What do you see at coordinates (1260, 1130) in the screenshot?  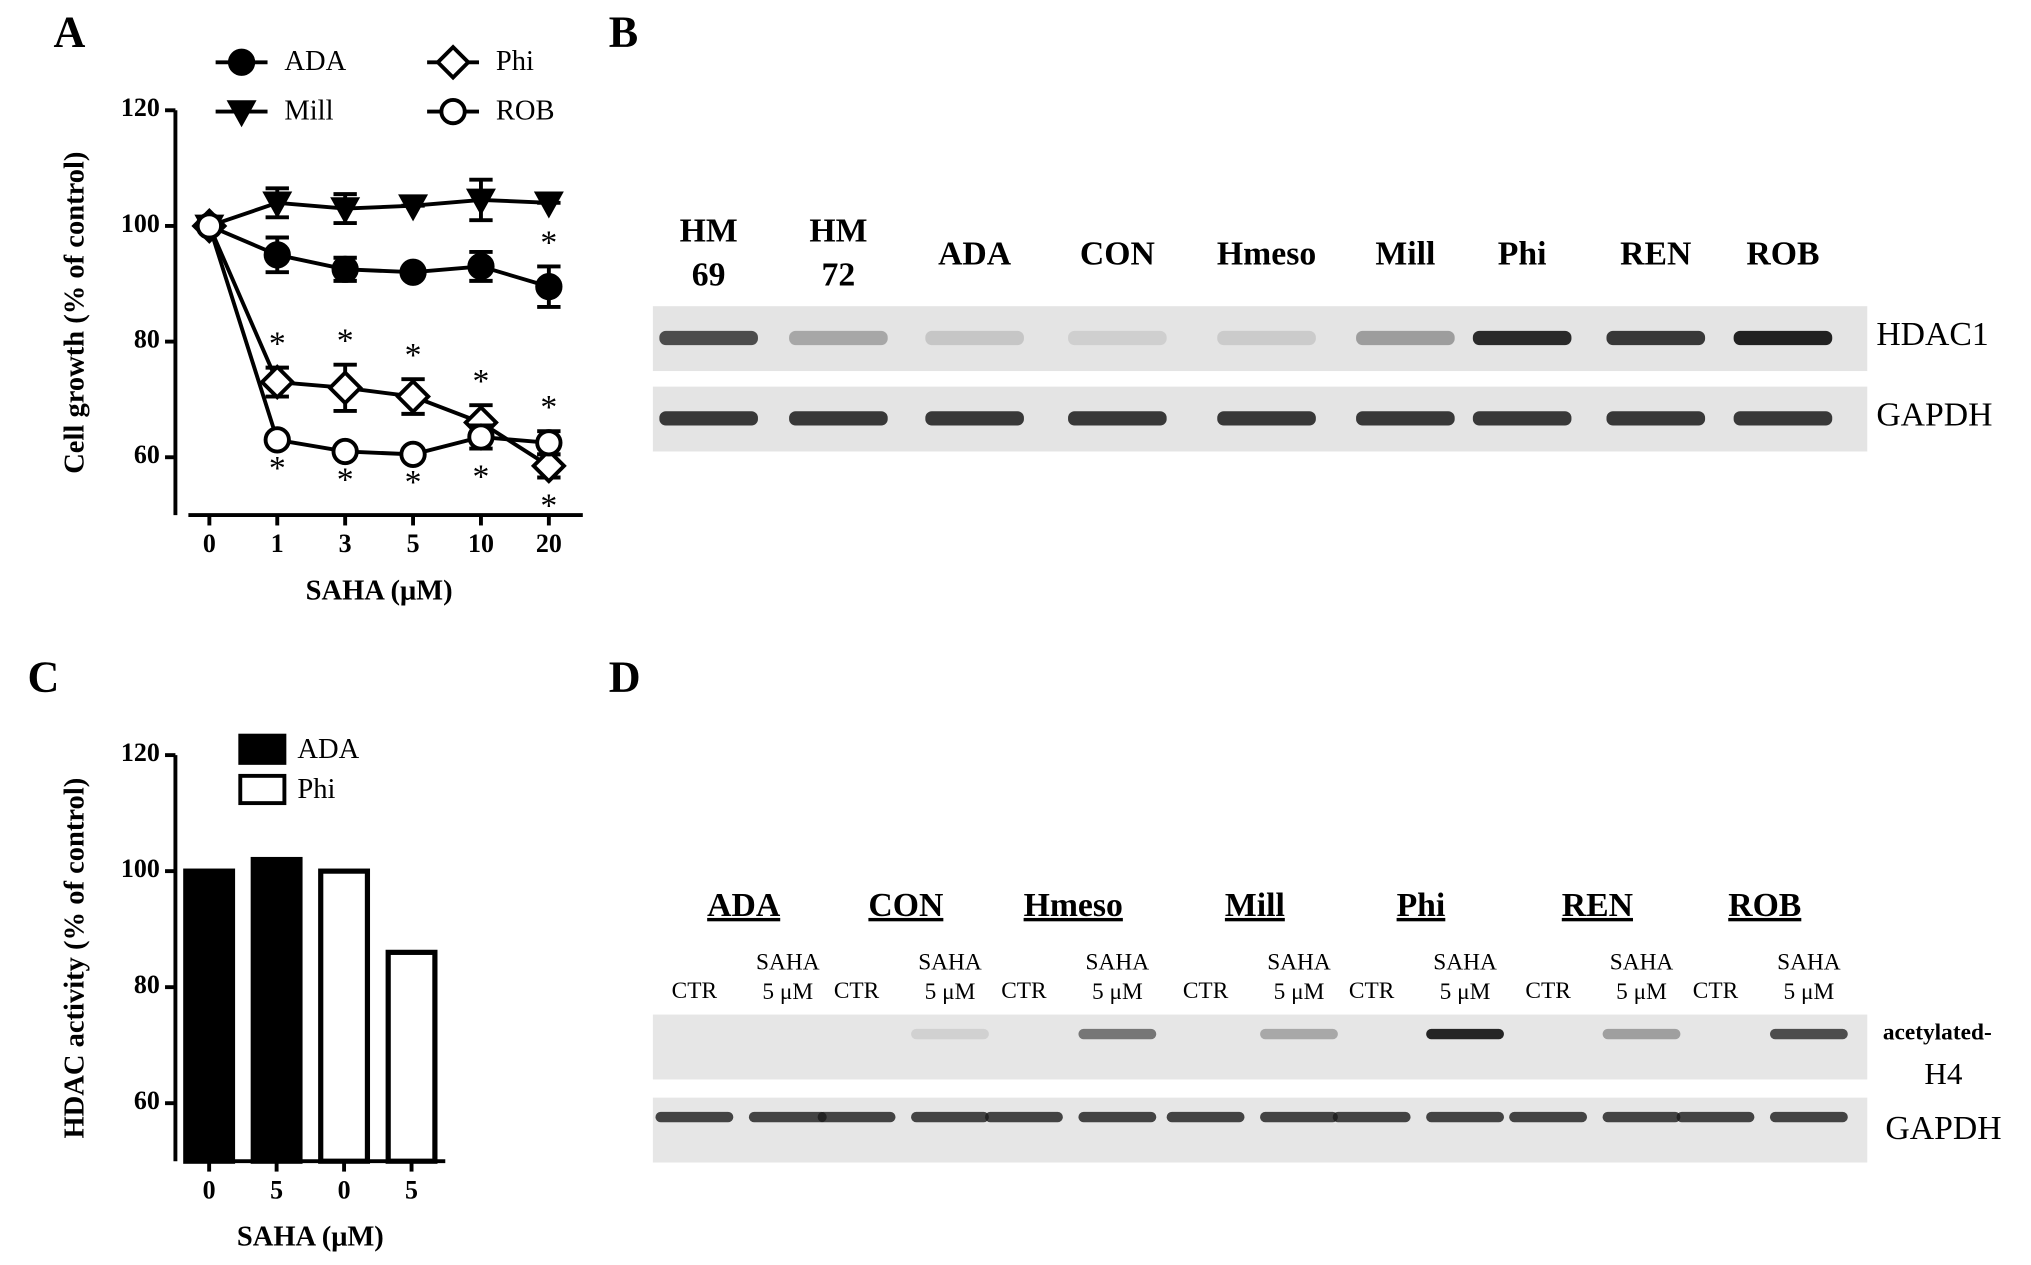 I see `blot-strip` at bounding box center [1260, 1130].